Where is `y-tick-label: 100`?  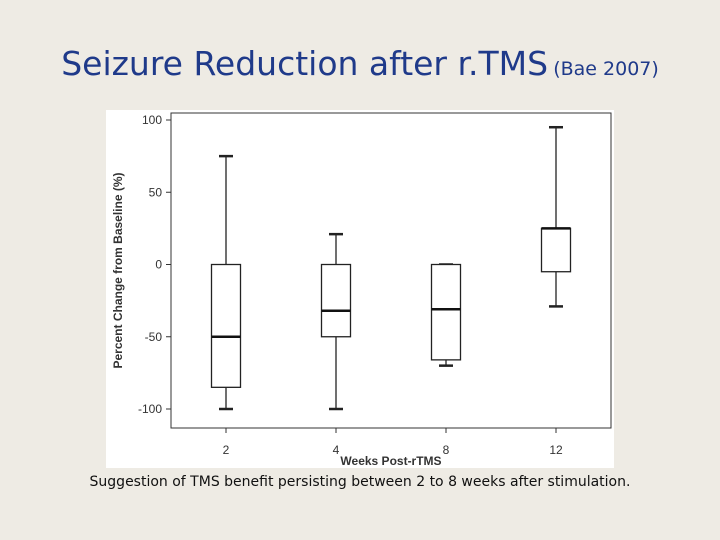
y-tick-label: 100 is located at coordinates (152, 120).